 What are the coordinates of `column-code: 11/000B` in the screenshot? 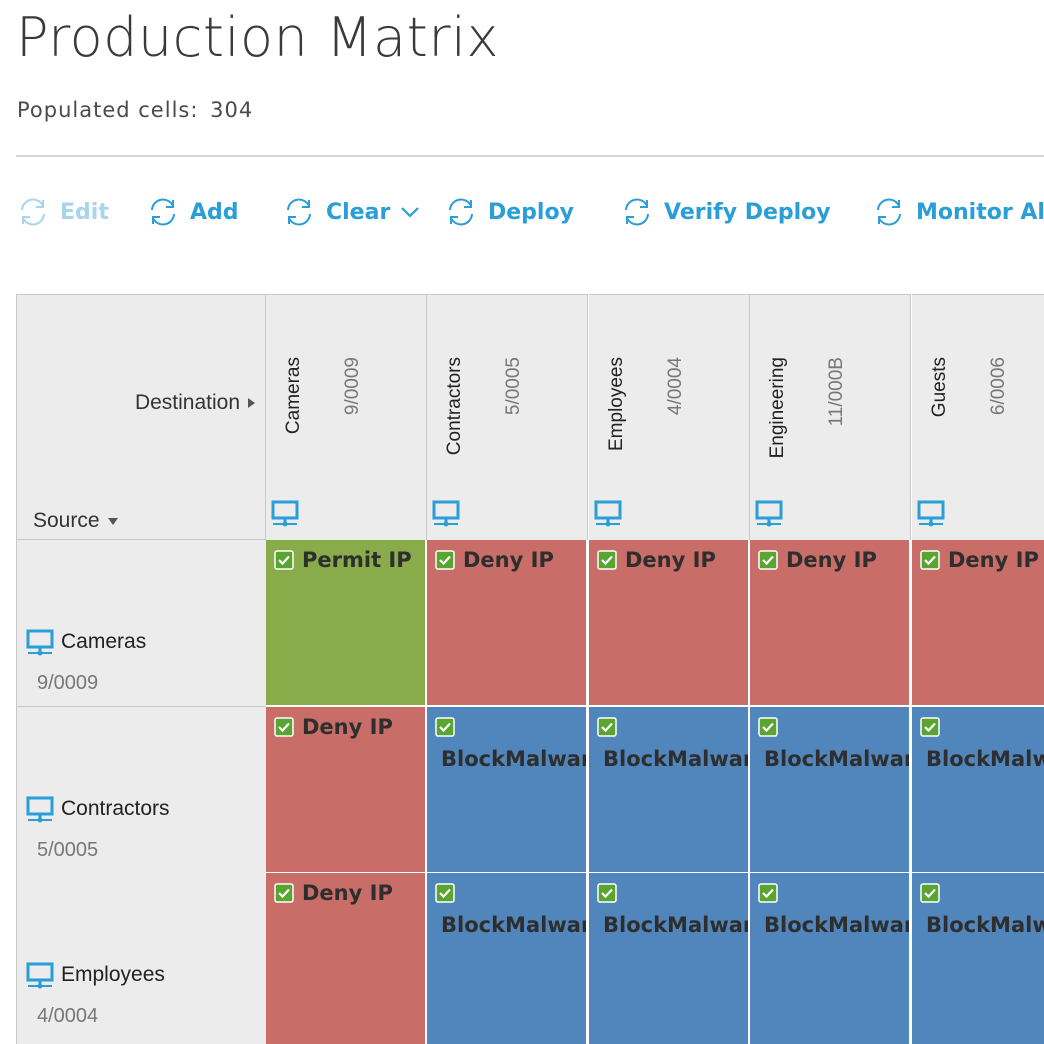 It's located at (836, 392).